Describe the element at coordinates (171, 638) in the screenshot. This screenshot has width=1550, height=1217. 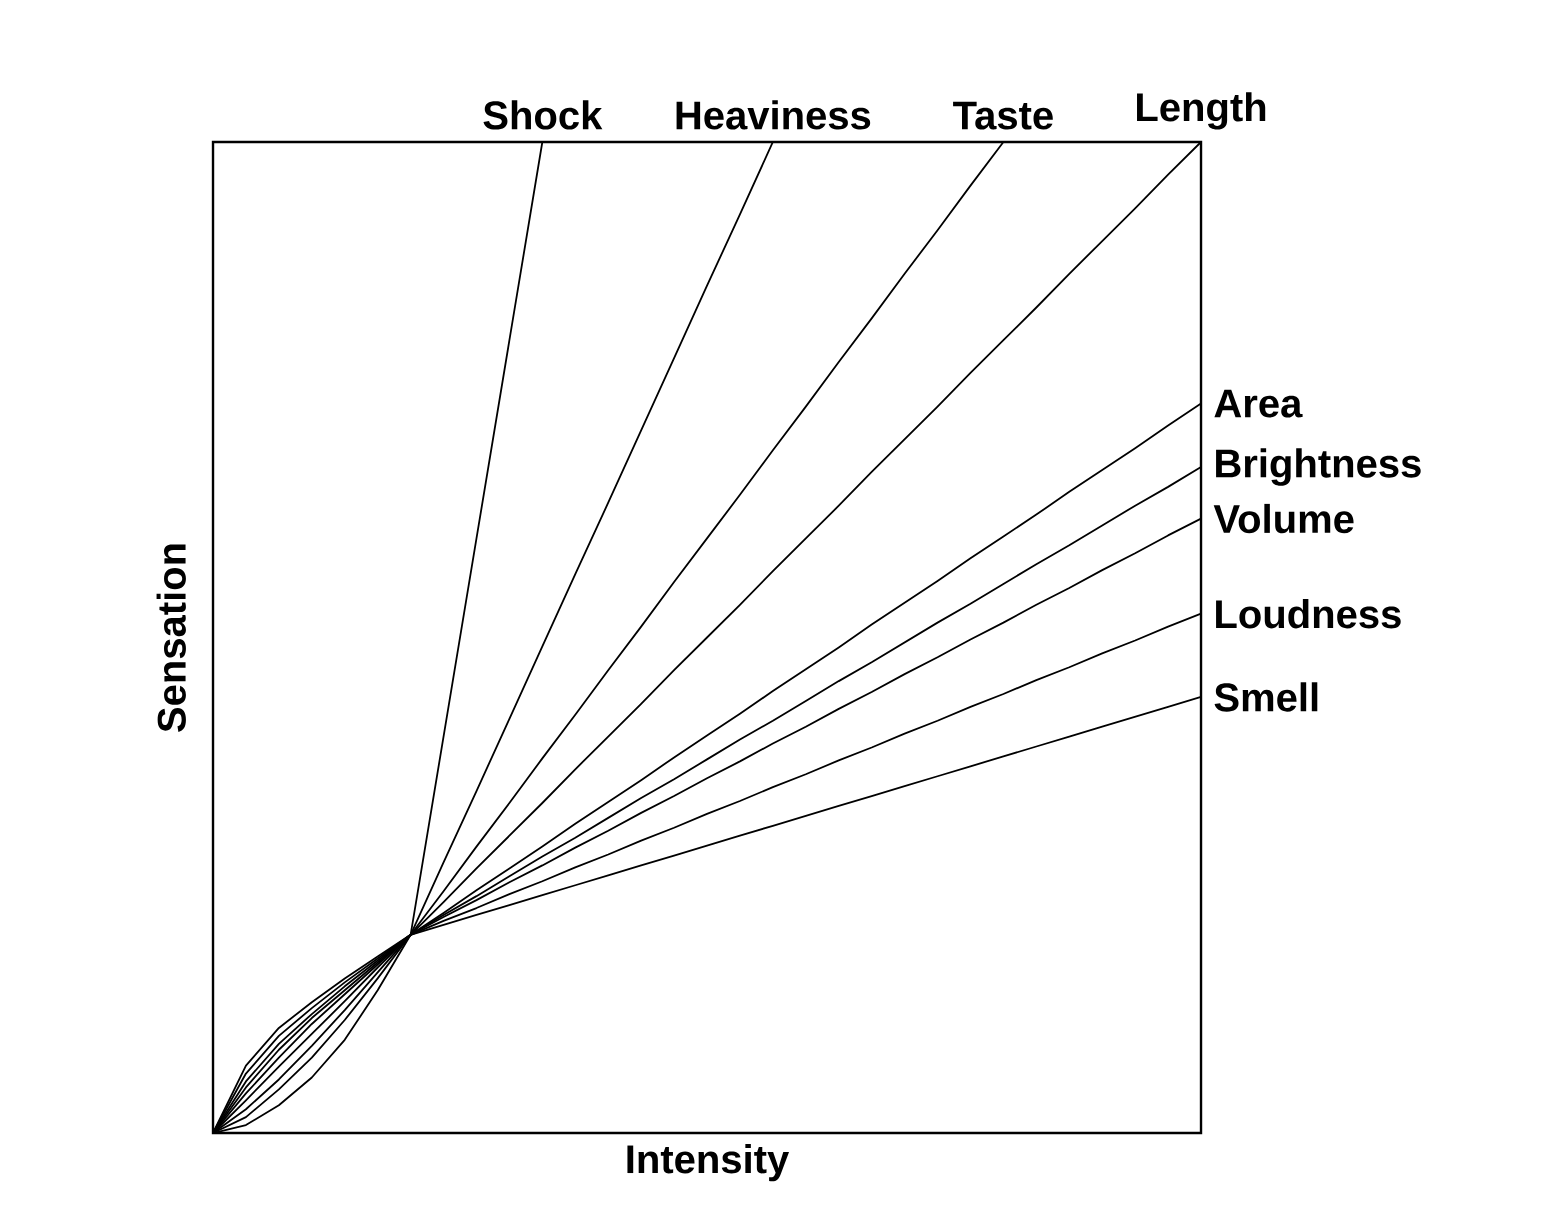
I see `y-axis-title: Sensation` at that location.